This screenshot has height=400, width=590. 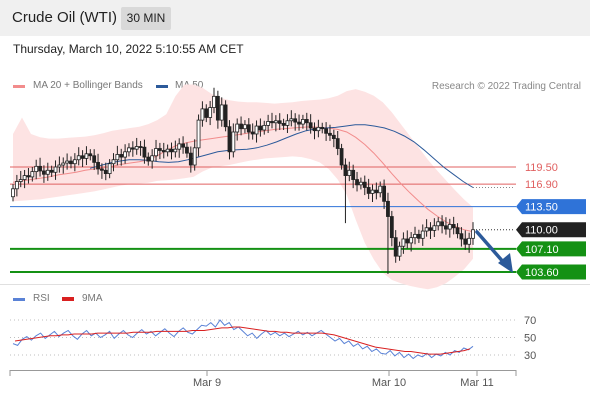 I want to click on rsi-ma-line, so click(x=242, y=340).